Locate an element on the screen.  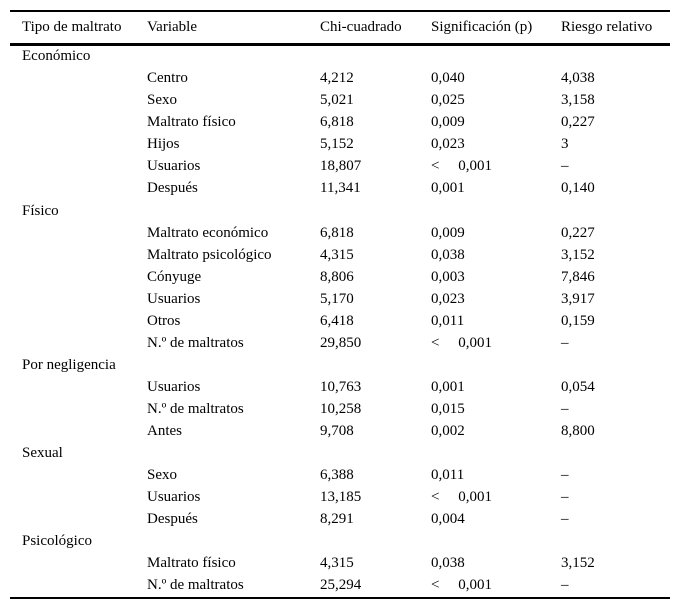
data-row-antes: Antes 9,708 0,002 8,800 is located at coordinates (340, 431).